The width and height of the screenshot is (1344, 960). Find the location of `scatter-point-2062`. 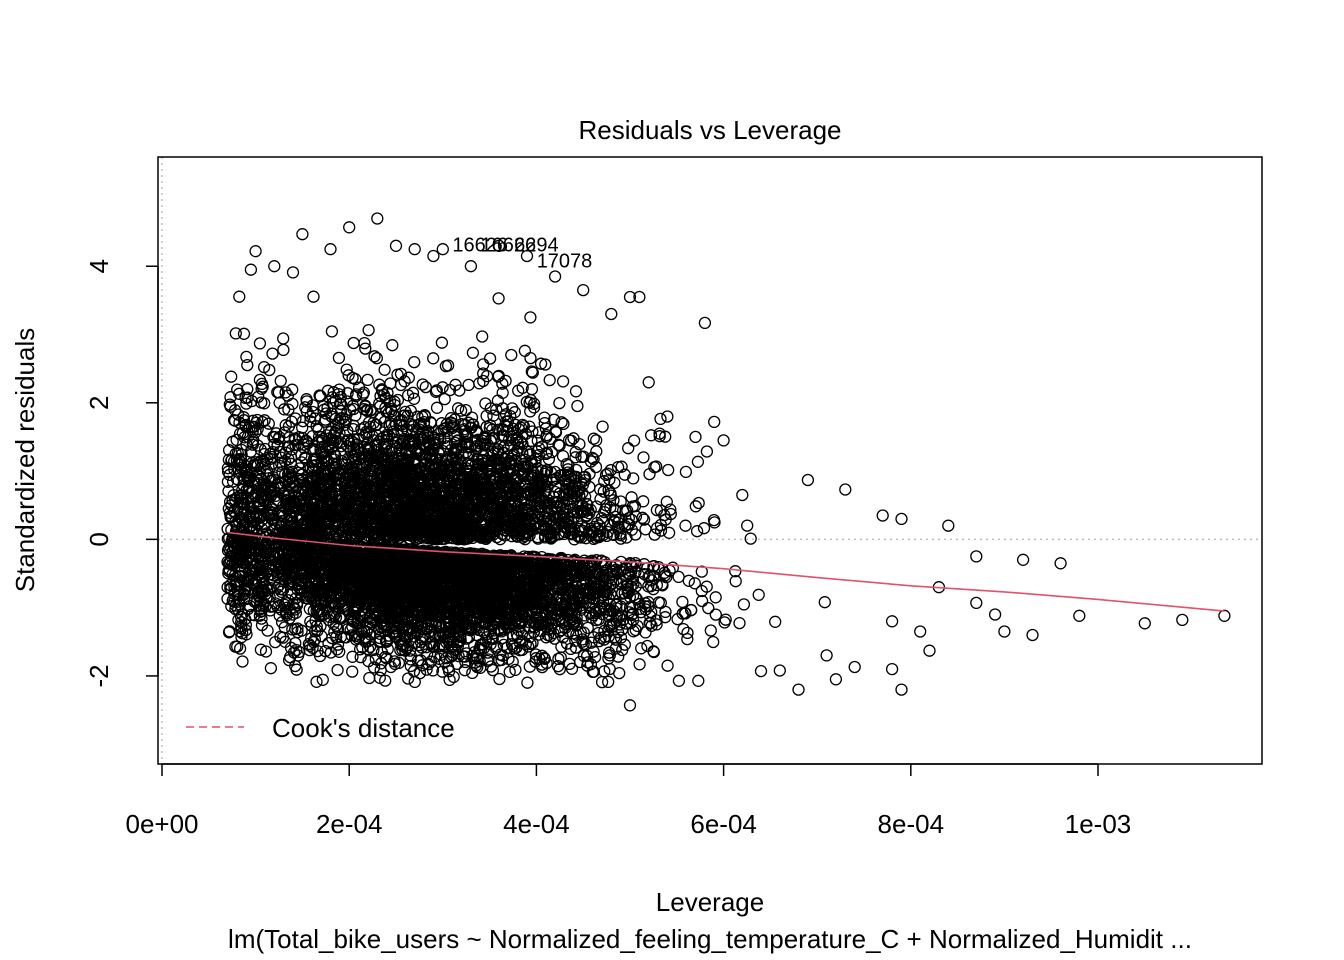

scatter-point-2062 is located at coordinates (271, 668).